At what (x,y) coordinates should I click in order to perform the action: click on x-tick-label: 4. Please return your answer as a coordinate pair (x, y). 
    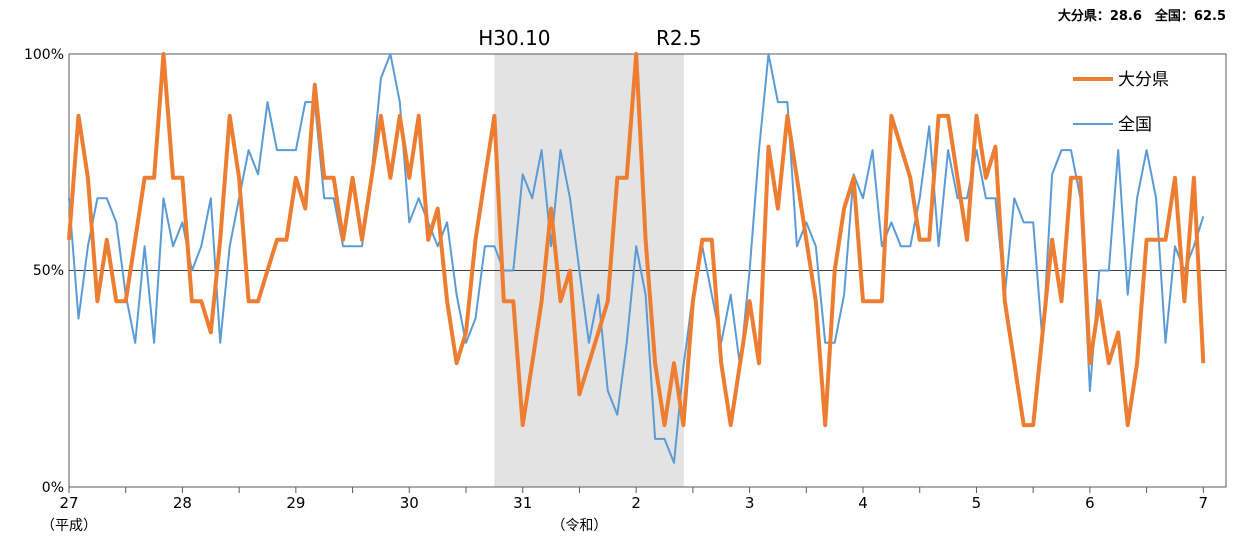
    Looking at the image, I should click on (863, 503).